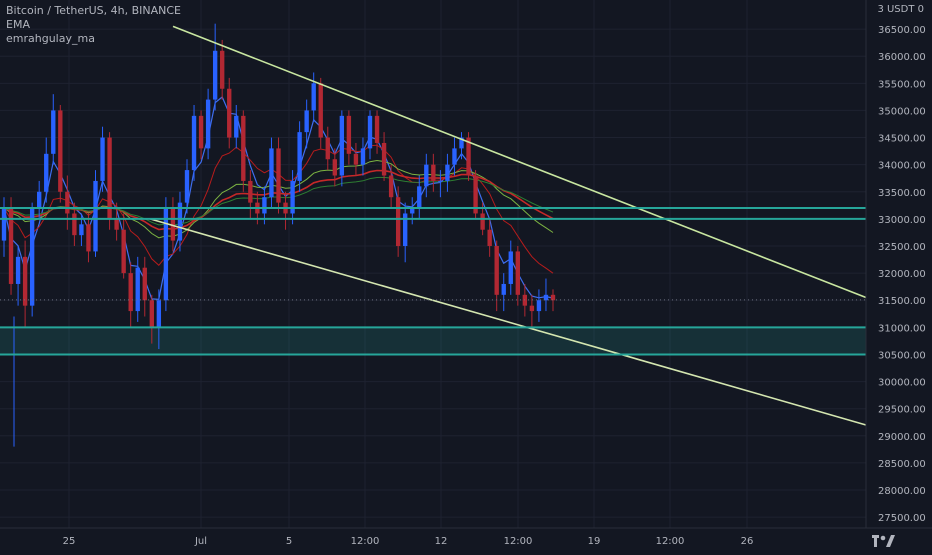 The height and width of the screenshot is (555, 932). Describe the element at coordinates (69, 541) in the screenshot. I see `x-tick-label: 25` at that location.